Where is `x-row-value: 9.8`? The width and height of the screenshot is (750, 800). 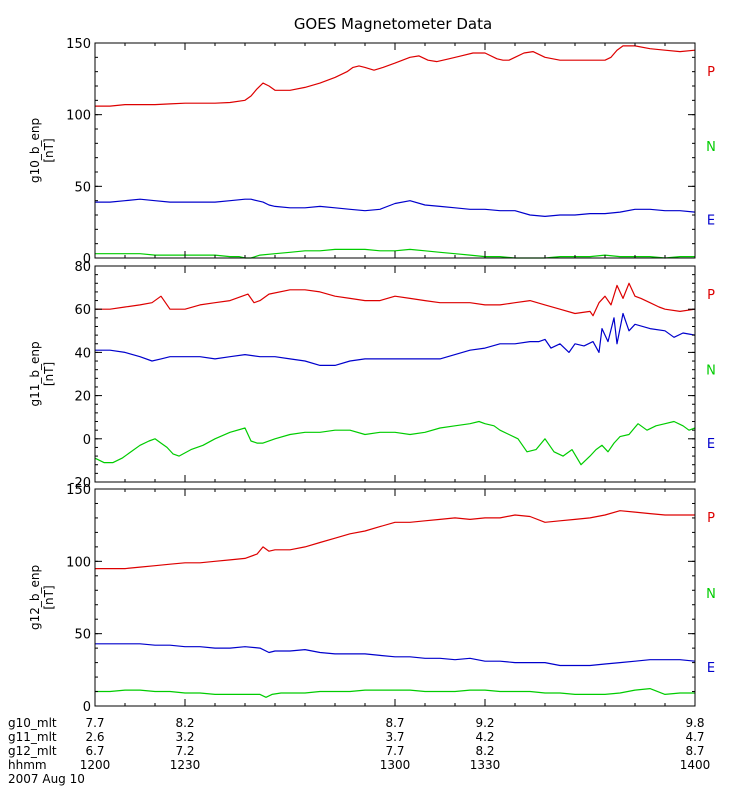 x-row-value: 9.8 is located at coordinates (694, 723).